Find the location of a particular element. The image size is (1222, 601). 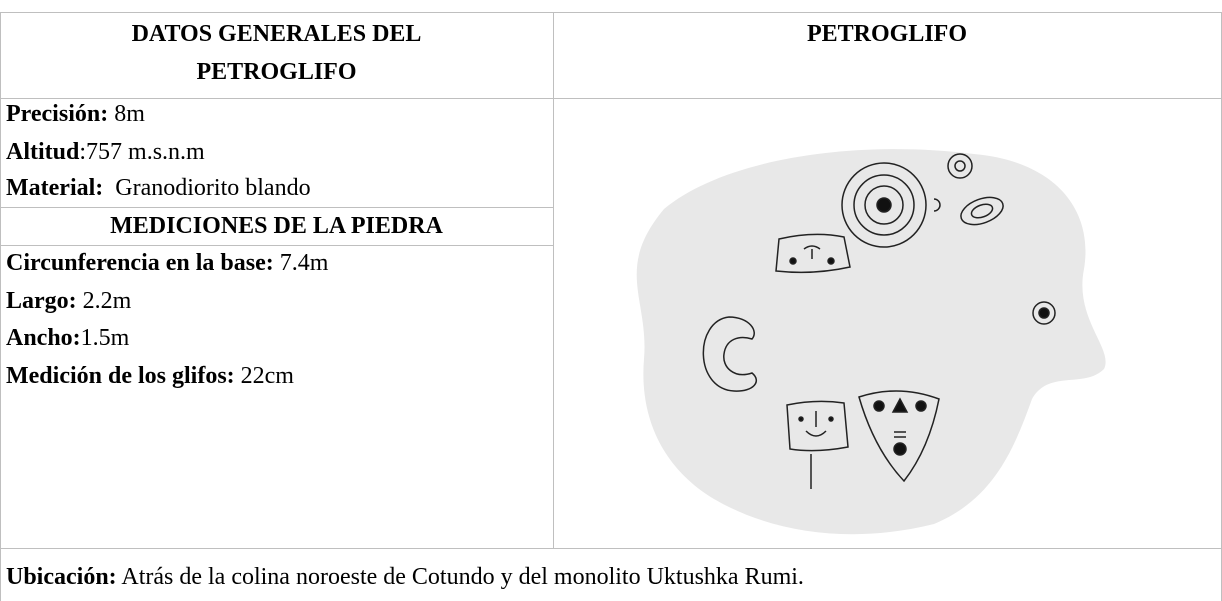

field-label: Material: is located at coordinates (55, 188).